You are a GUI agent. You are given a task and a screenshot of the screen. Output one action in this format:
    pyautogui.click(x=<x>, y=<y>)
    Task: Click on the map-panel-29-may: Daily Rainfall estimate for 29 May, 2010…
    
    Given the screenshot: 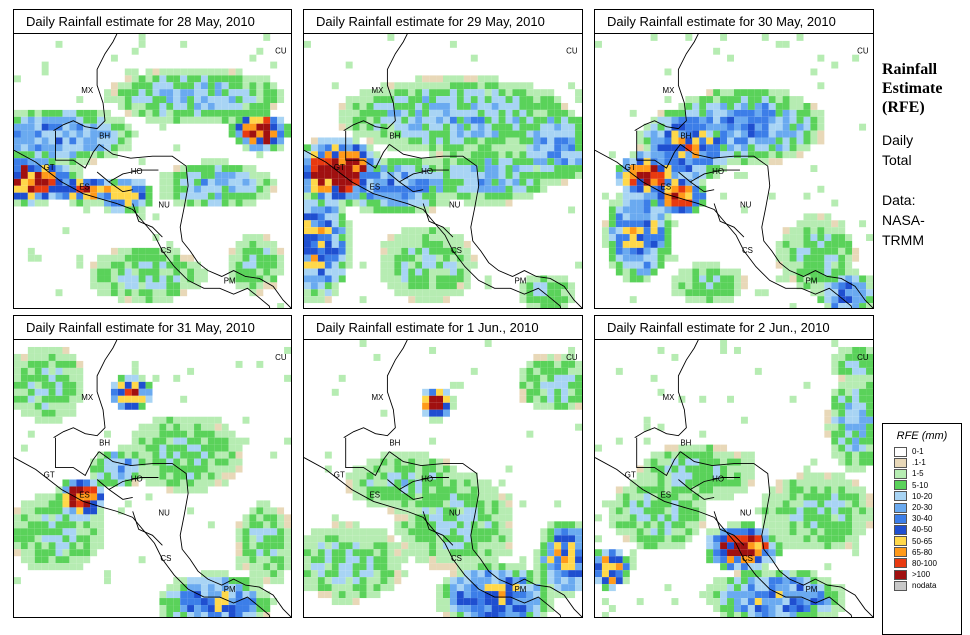 What is the action you would take?
    pyautogui.click(x=443, y=159)
    